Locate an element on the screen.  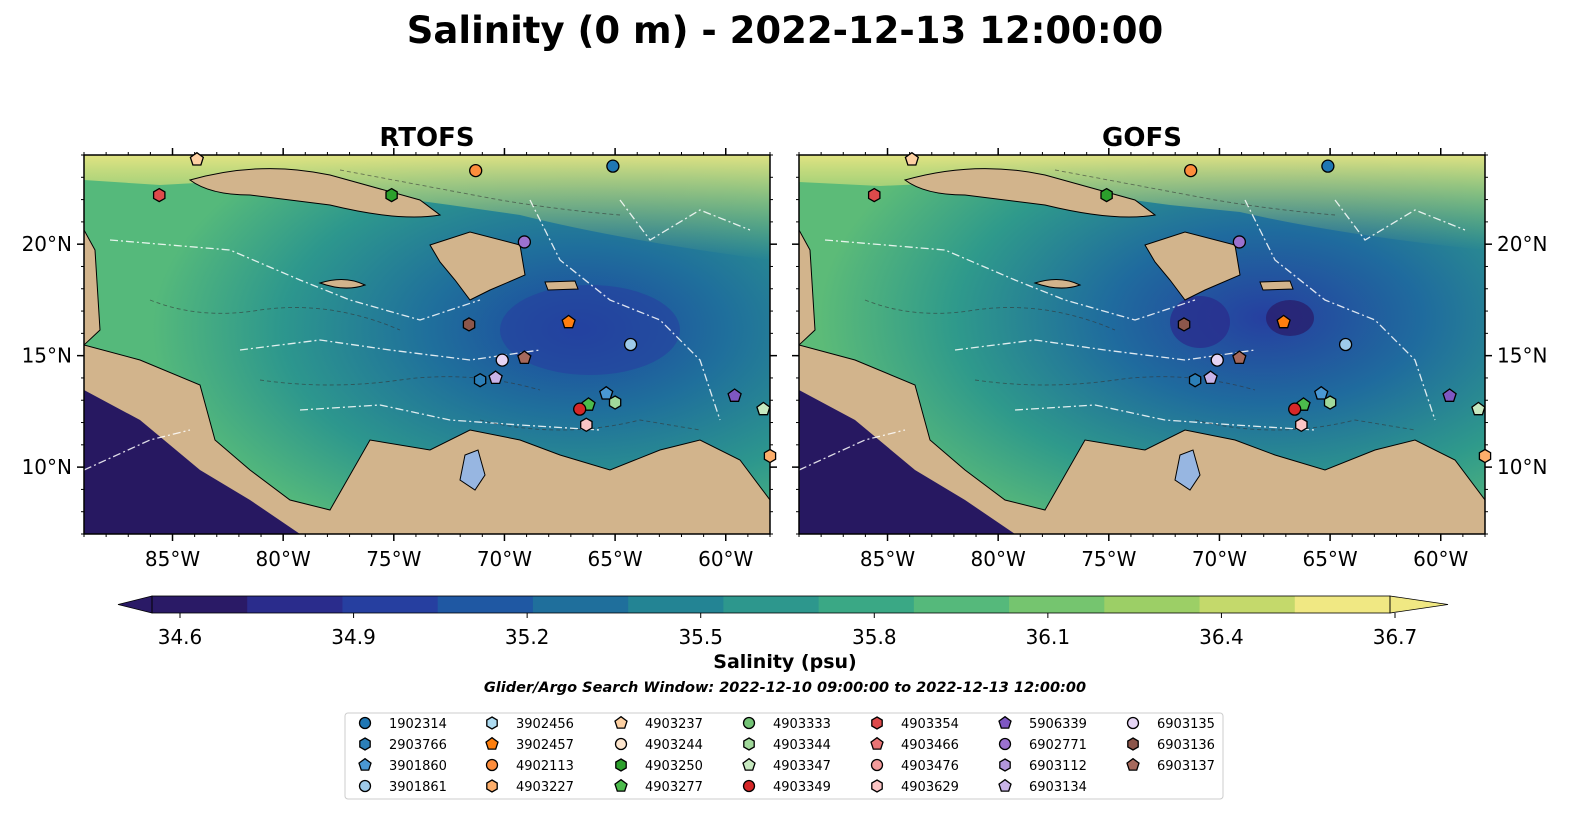
rtofs-high-salinity-region is located at coordinates (427, 207).